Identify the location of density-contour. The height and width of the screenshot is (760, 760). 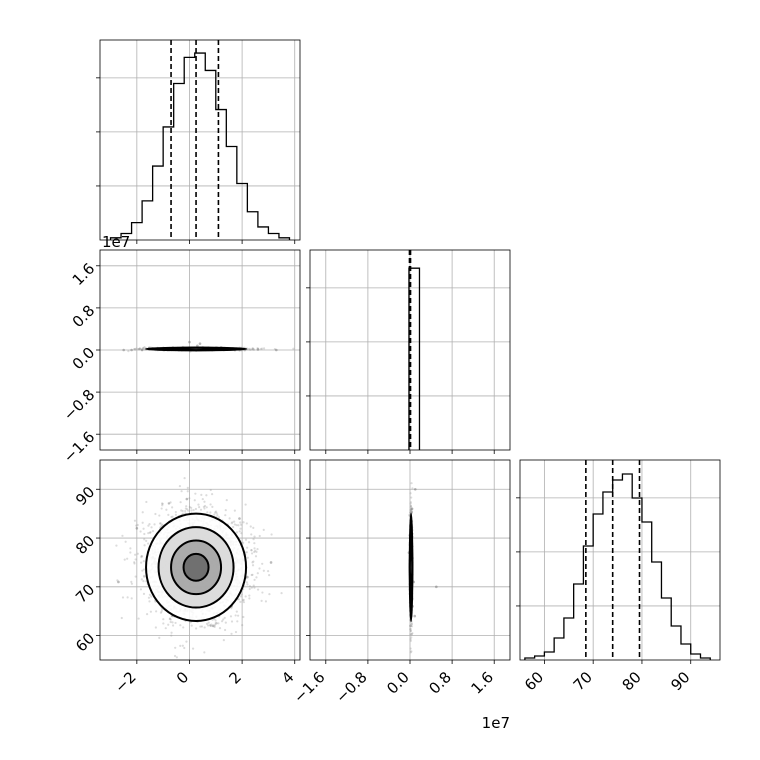
(411, 567).